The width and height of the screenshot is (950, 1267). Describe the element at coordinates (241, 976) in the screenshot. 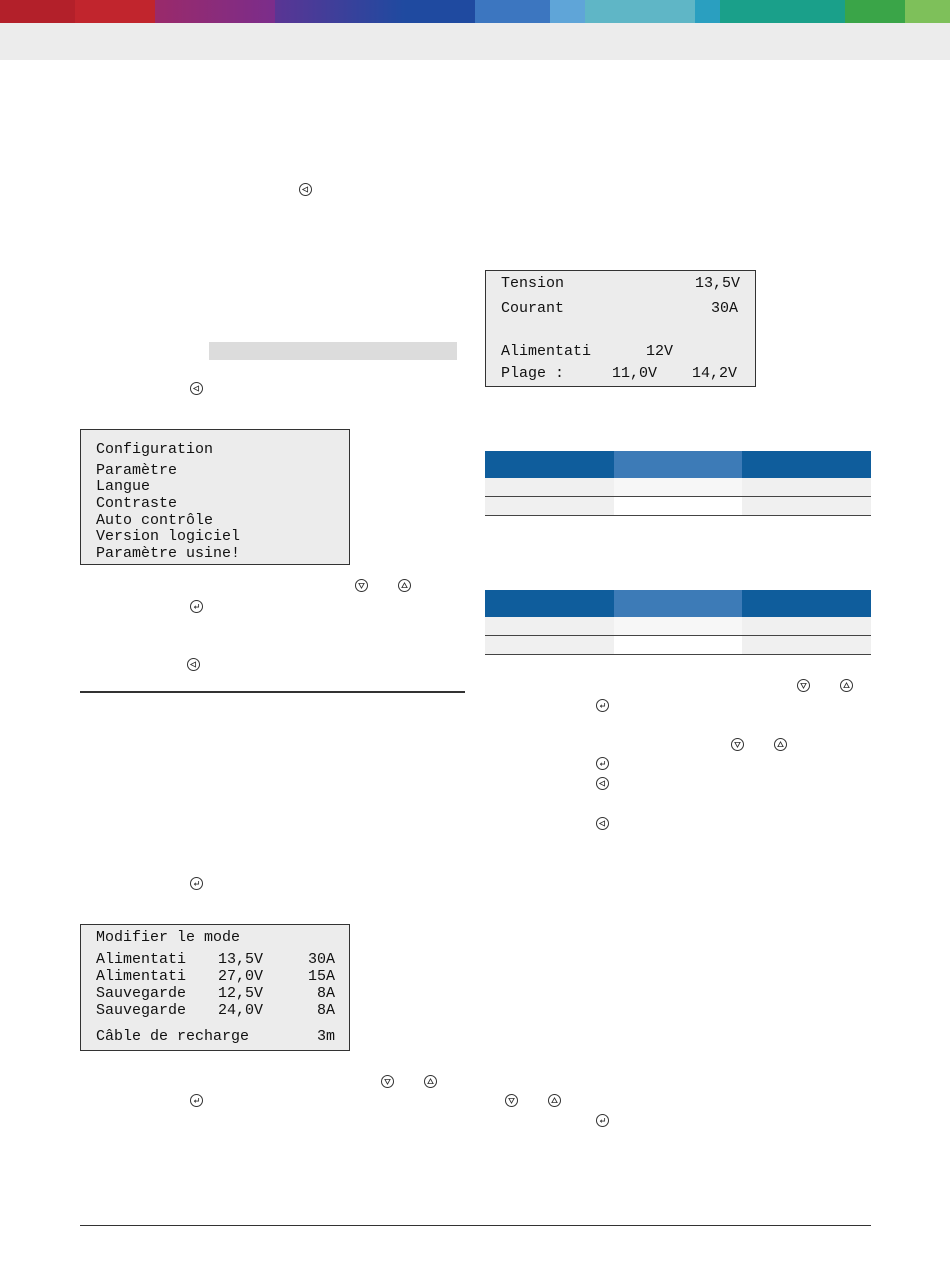

I see `mode-voltage: 27,0V` at that location.